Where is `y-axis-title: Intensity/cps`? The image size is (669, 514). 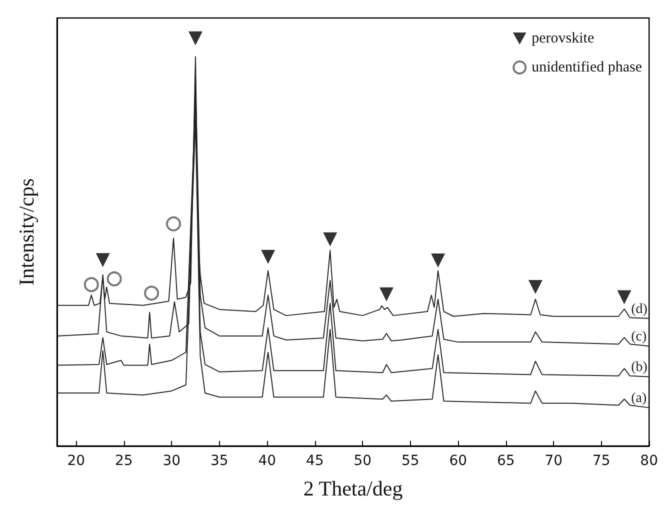
y-axis-title: Intensity/cps is located at coordinates (26, 232).